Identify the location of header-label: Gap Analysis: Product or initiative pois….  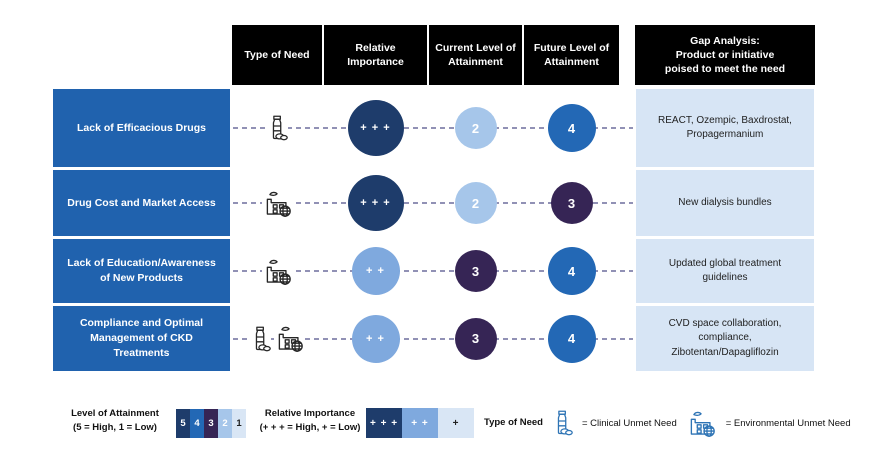
(725, 55).